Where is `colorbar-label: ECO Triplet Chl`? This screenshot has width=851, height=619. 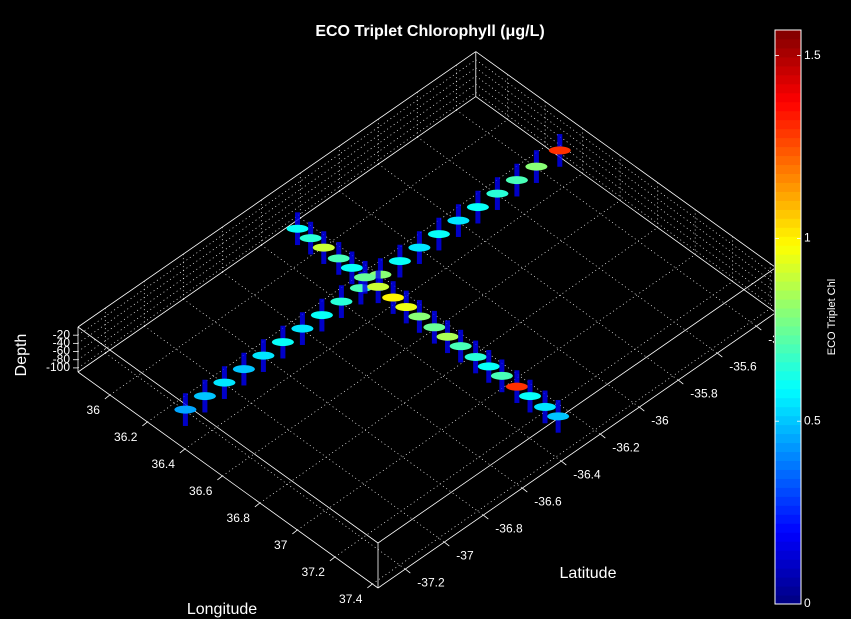
colorbar-label: ECO Triplet Chl is located at coordinates (832, 317).